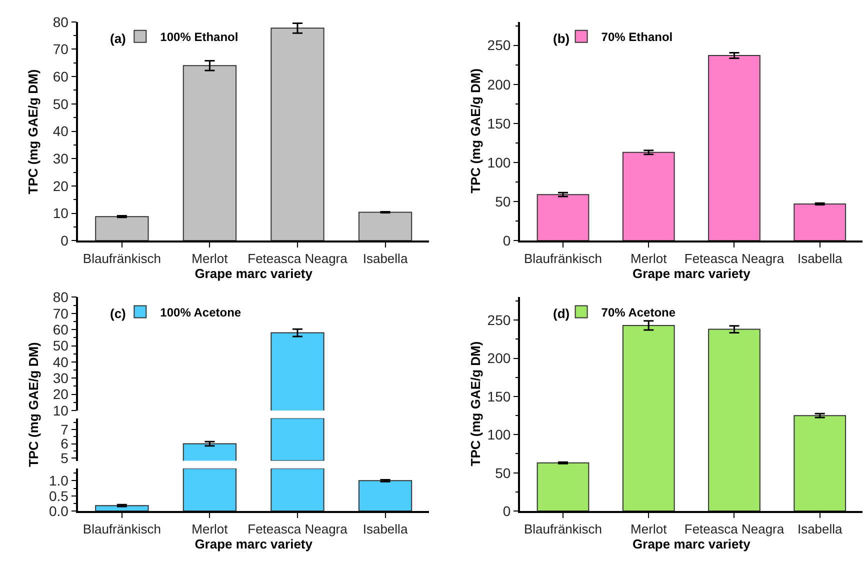  Describe the element at coordinates (201, 312) in the screenshot. I see `legend-label: 100% Acetone` at that location.